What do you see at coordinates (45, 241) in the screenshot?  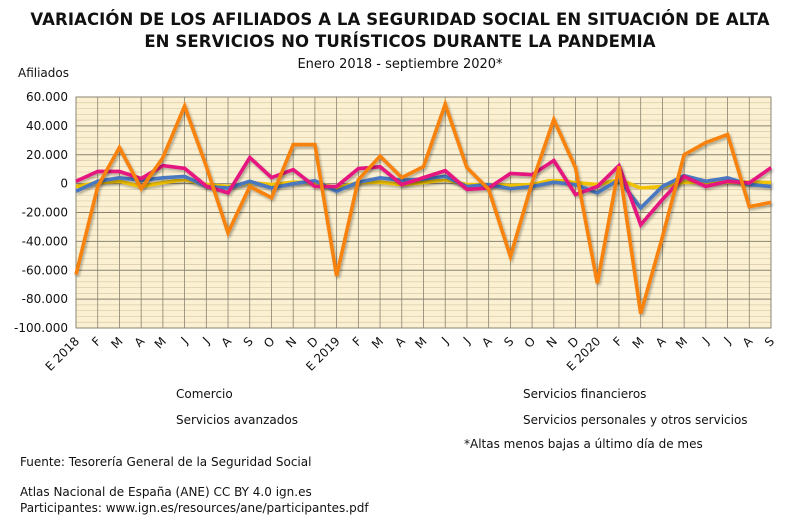 I see `y-tick-label: -40.000` at bounding box center [45, 241].